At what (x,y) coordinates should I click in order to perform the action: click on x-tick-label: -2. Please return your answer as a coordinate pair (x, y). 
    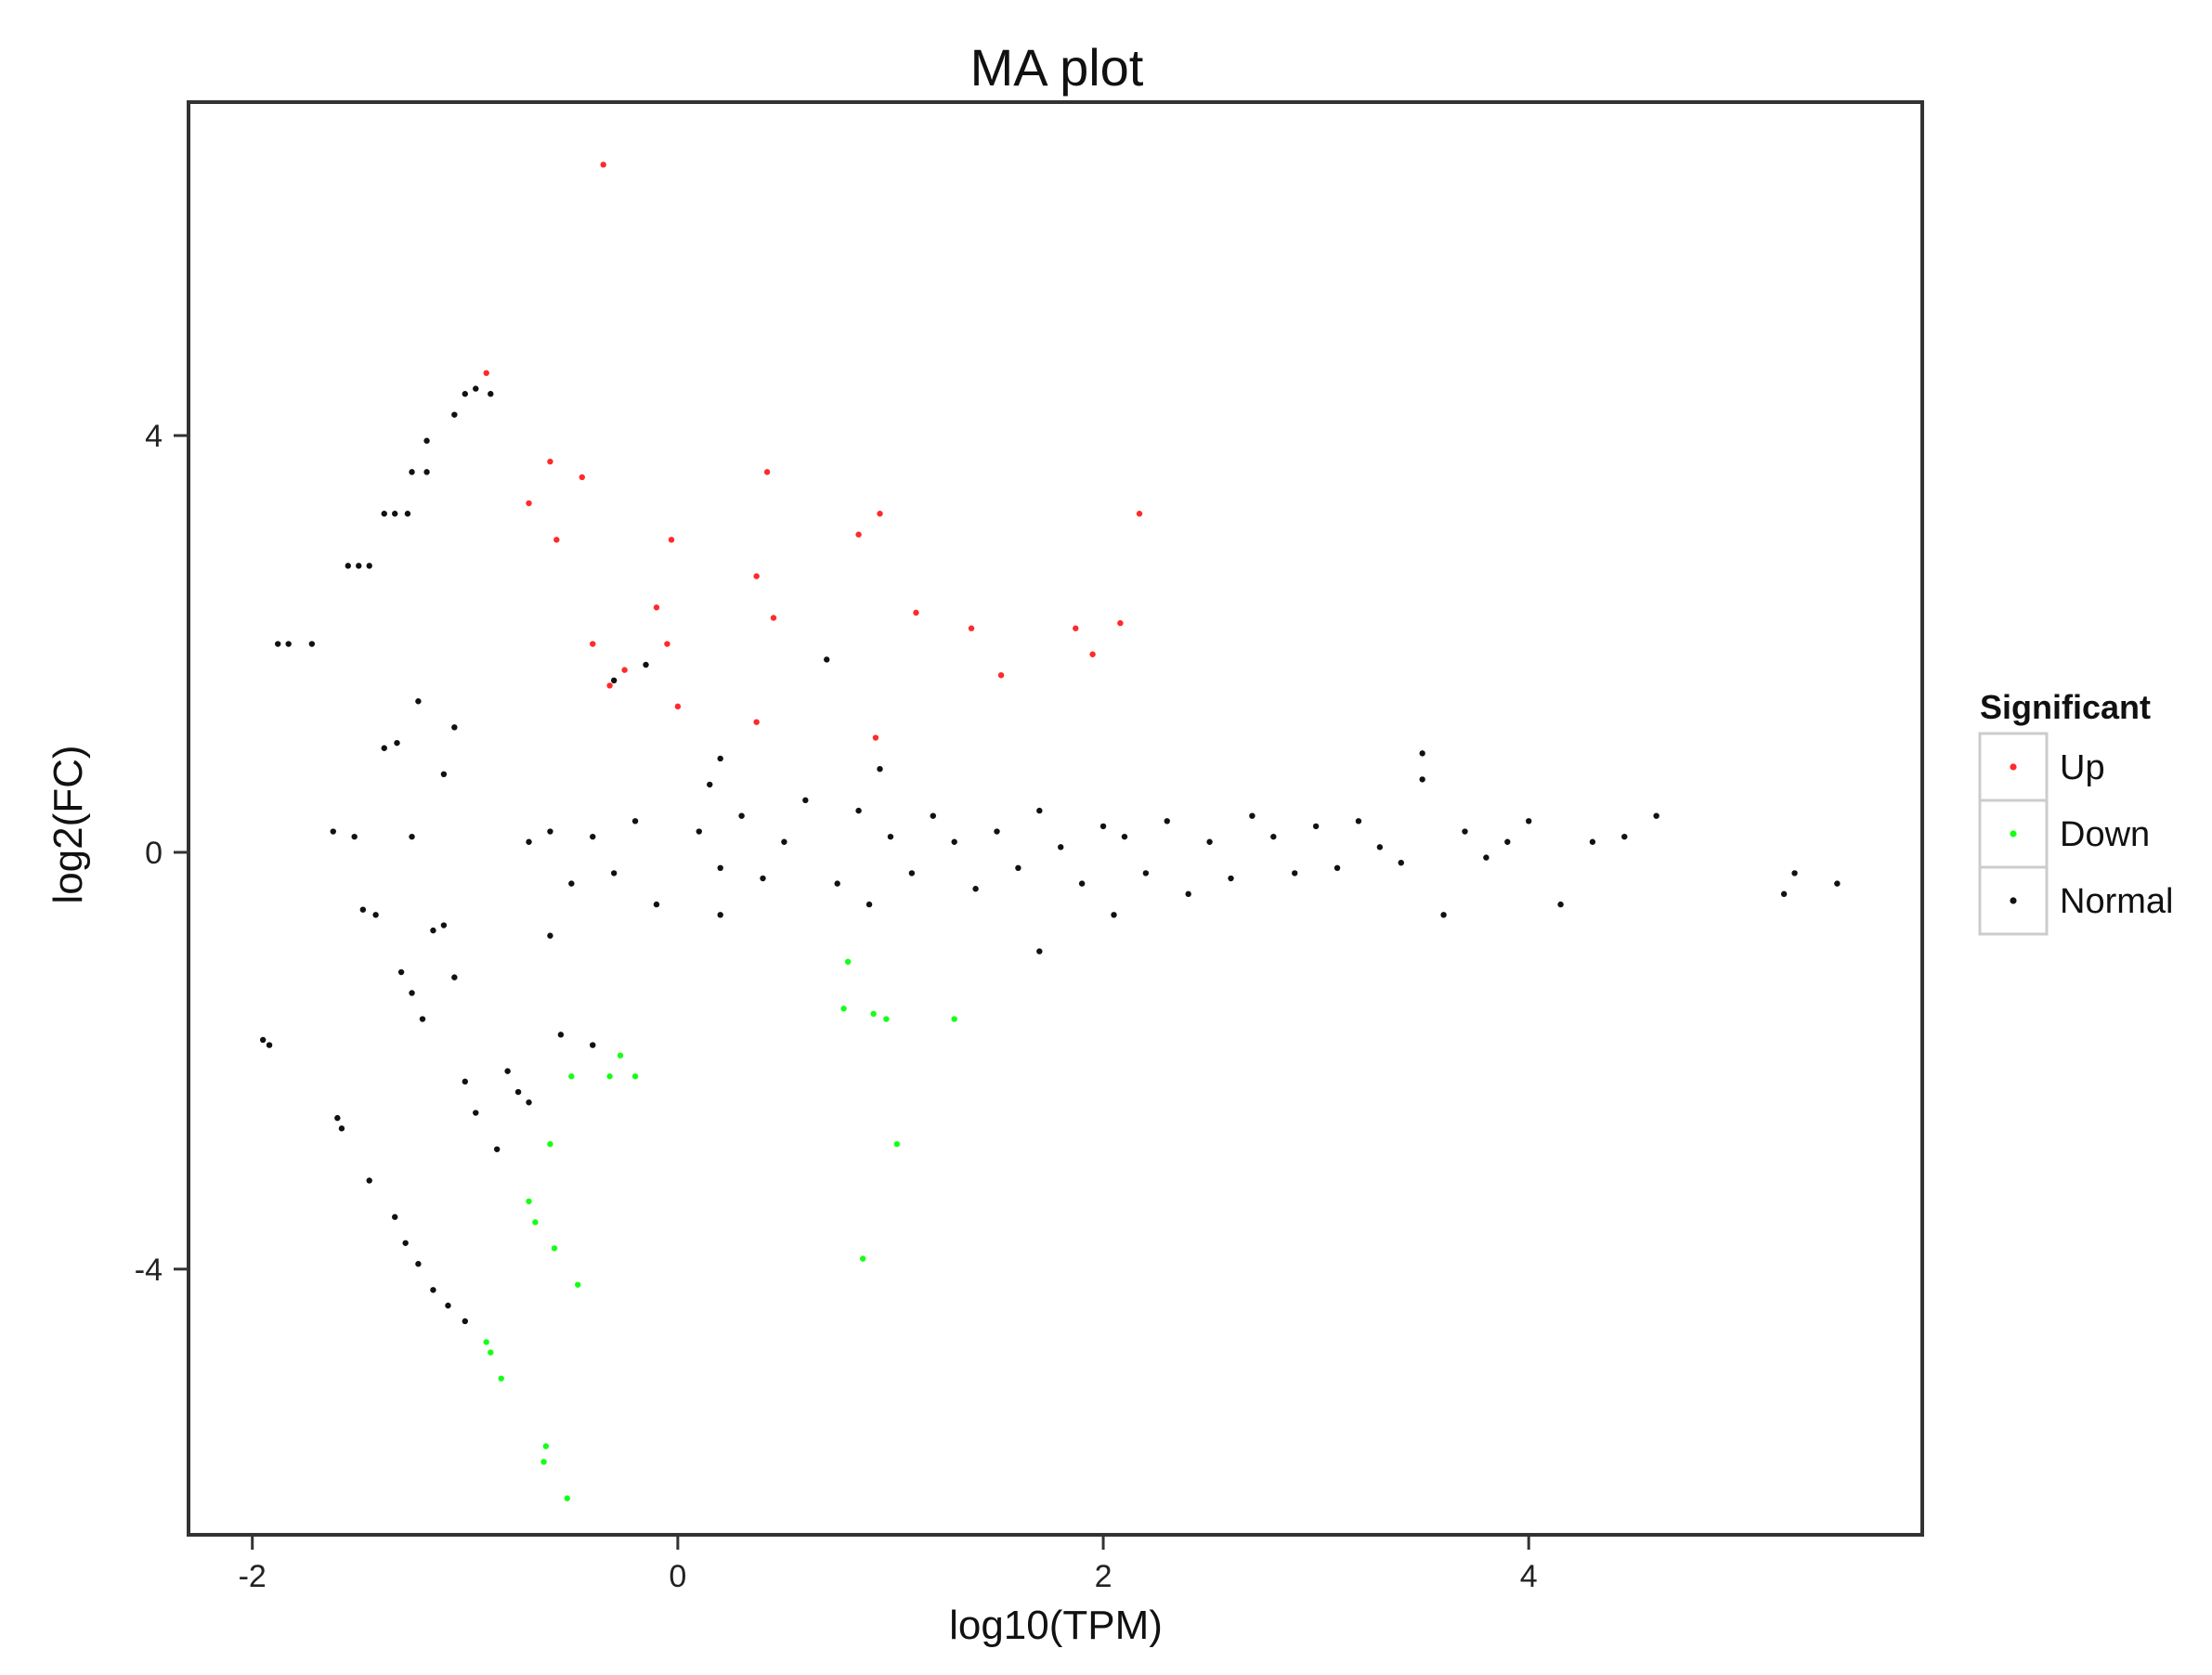
    Looking at the image, I should click on (253, 1576).